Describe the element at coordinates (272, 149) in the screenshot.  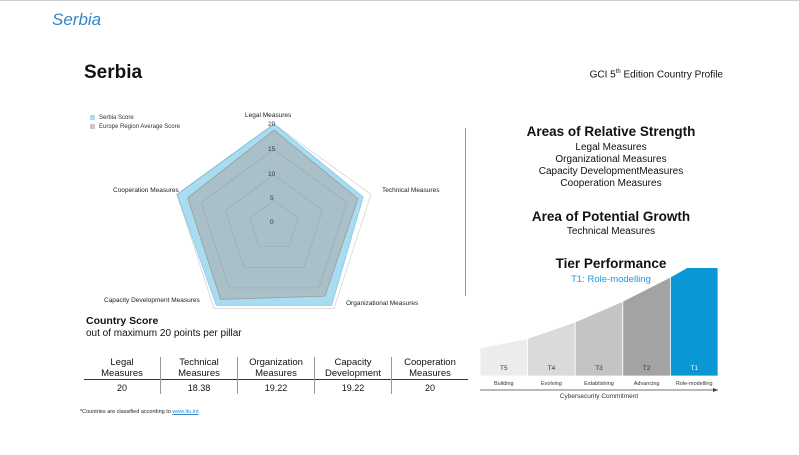
I see `tick-15: 15` at that location.